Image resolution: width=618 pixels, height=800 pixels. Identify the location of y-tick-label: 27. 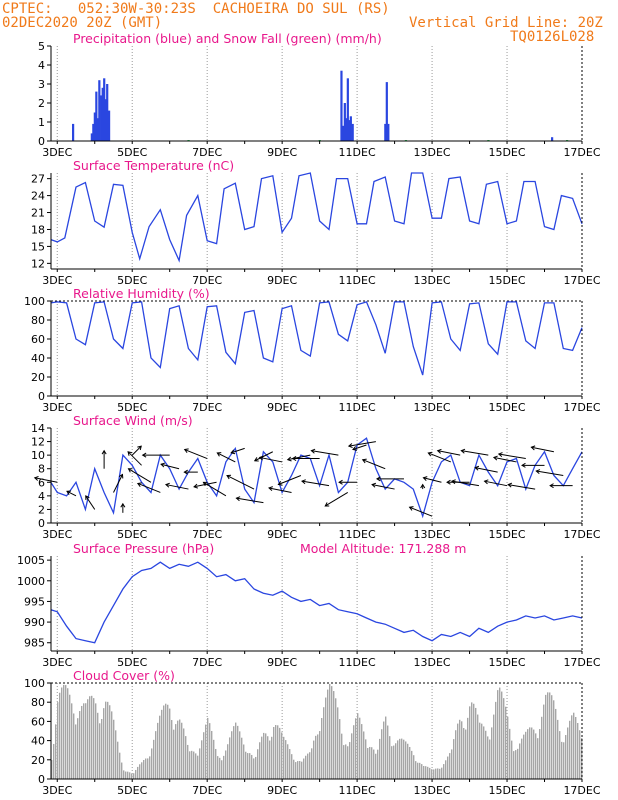
(38, 179).